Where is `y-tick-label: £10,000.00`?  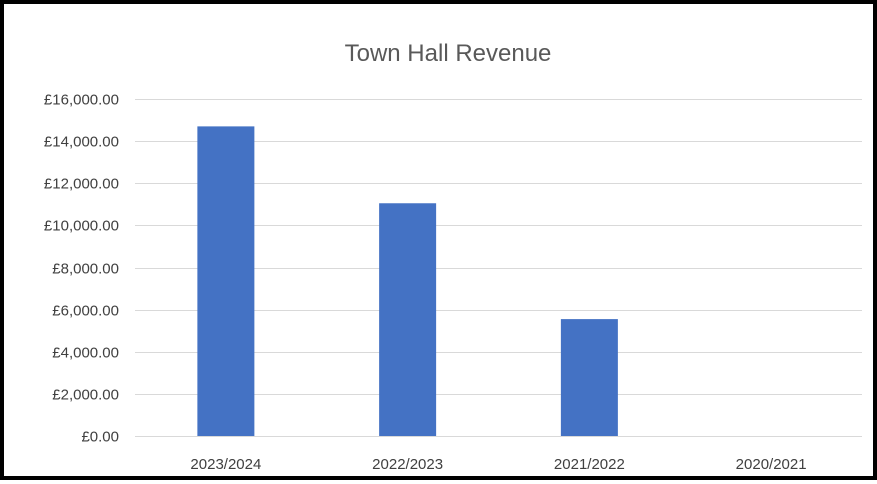
y-tick-label: £10,000.00 is located at coordinates (81, 226).